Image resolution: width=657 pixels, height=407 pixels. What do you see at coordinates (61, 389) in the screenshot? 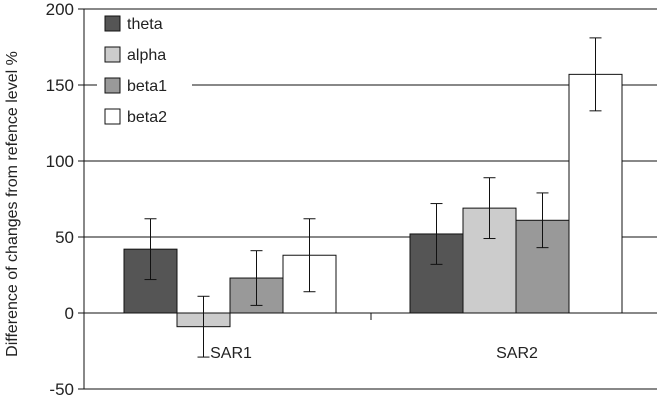
I see `y-tick-label: -50` at bounding box center [61, 389].